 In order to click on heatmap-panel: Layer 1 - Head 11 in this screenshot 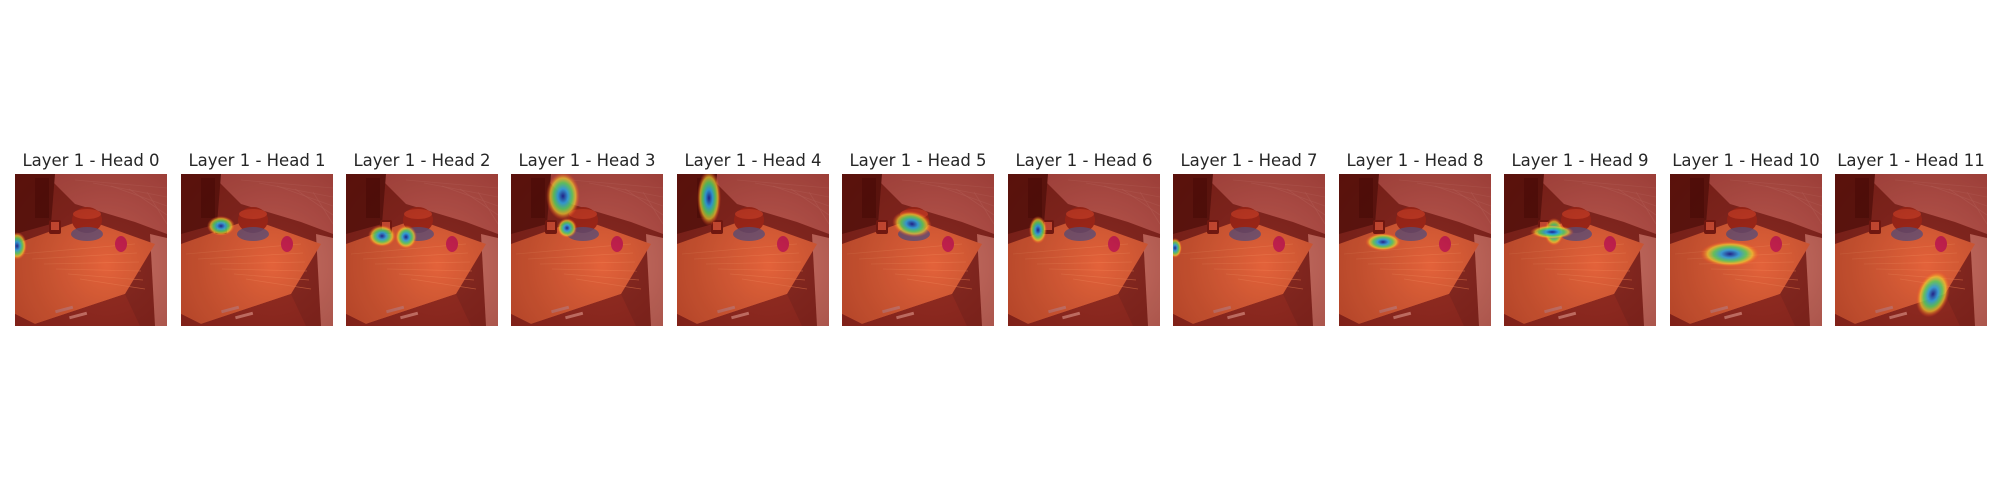, I will do `click(1911, 238)`.